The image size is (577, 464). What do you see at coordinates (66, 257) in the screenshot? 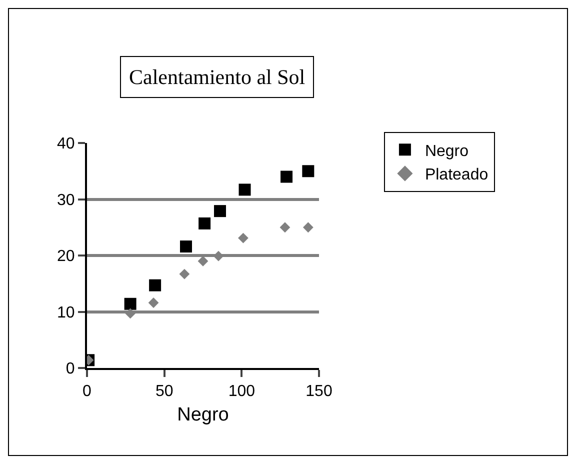
I see `y-tick-label: 20` at bounding box center [66, 257].